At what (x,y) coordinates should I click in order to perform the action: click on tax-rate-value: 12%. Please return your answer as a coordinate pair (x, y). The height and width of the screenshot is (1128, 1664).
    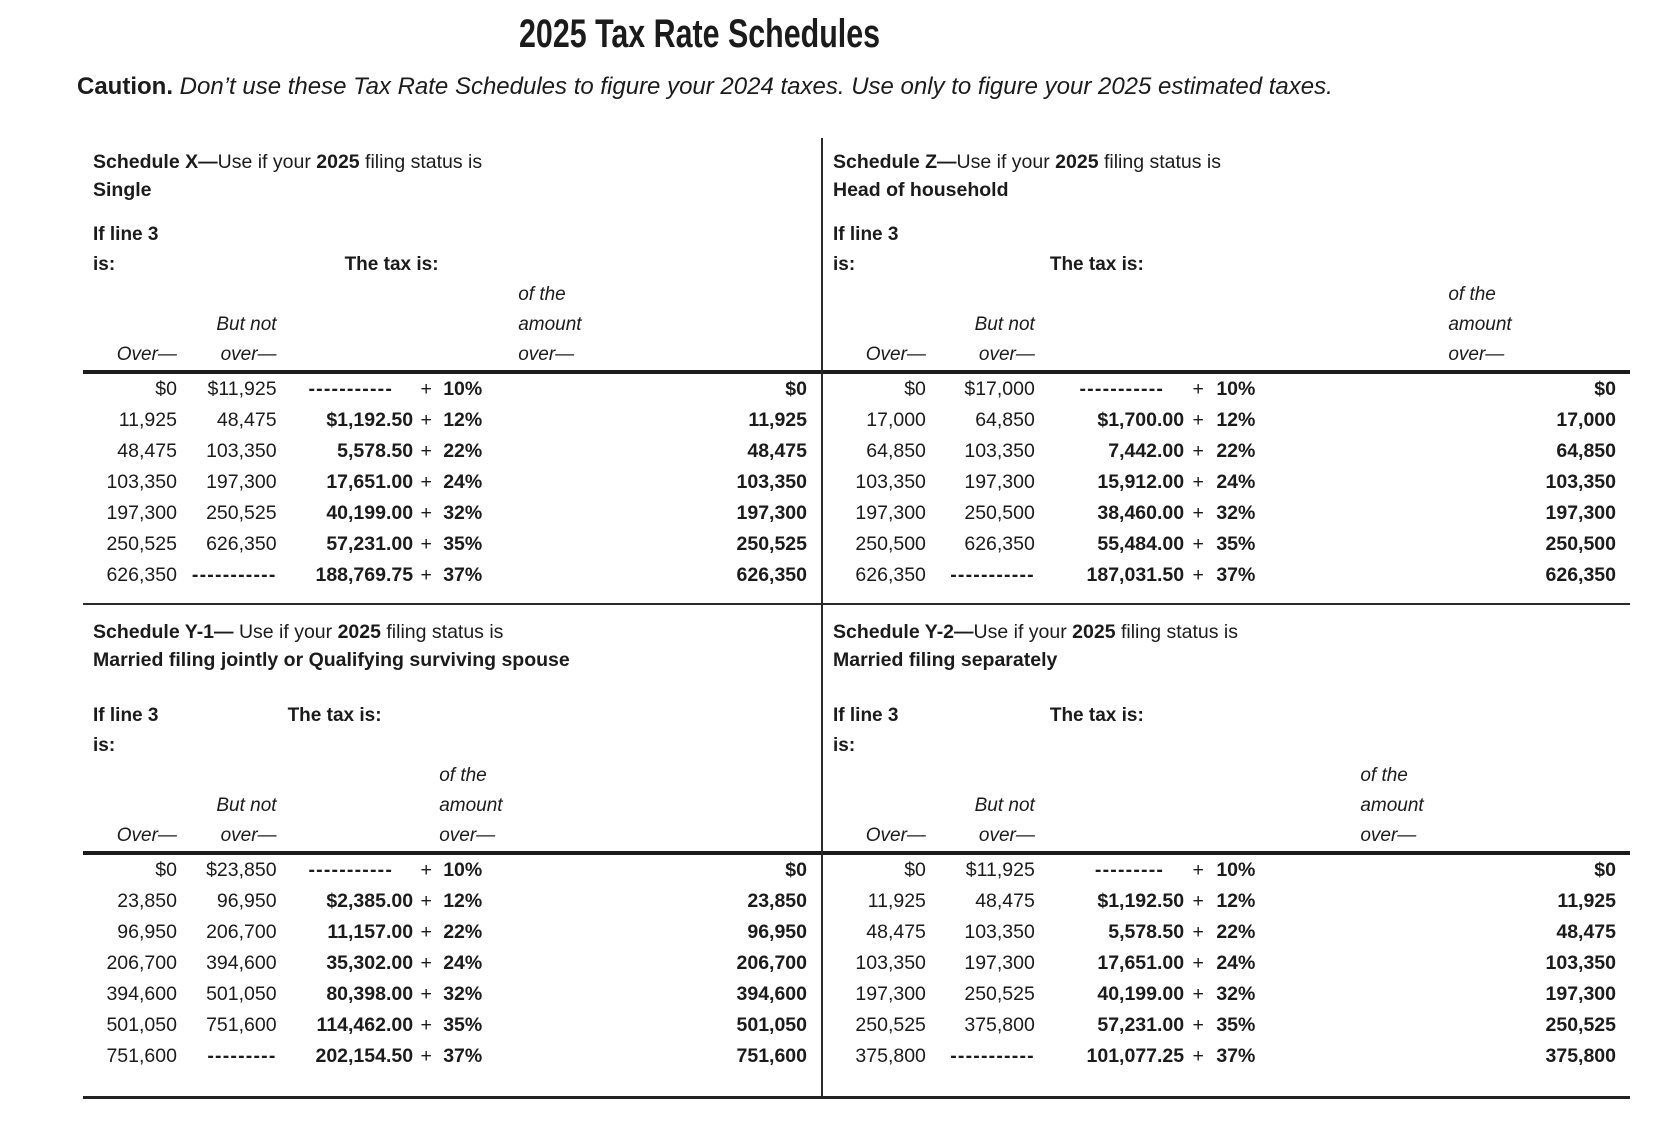
    Looking at the image, I should click on (1236, 420).